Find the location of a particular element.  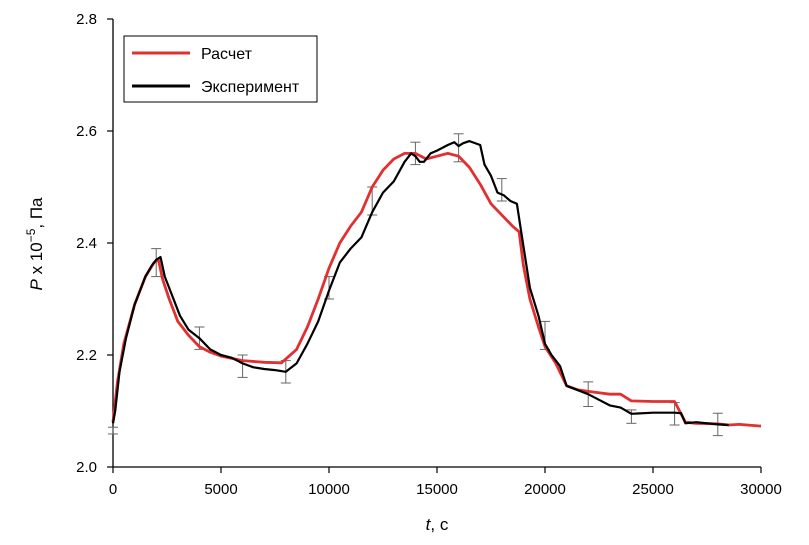

x-tick-label: 5000 is located at coordinates (220, 489).